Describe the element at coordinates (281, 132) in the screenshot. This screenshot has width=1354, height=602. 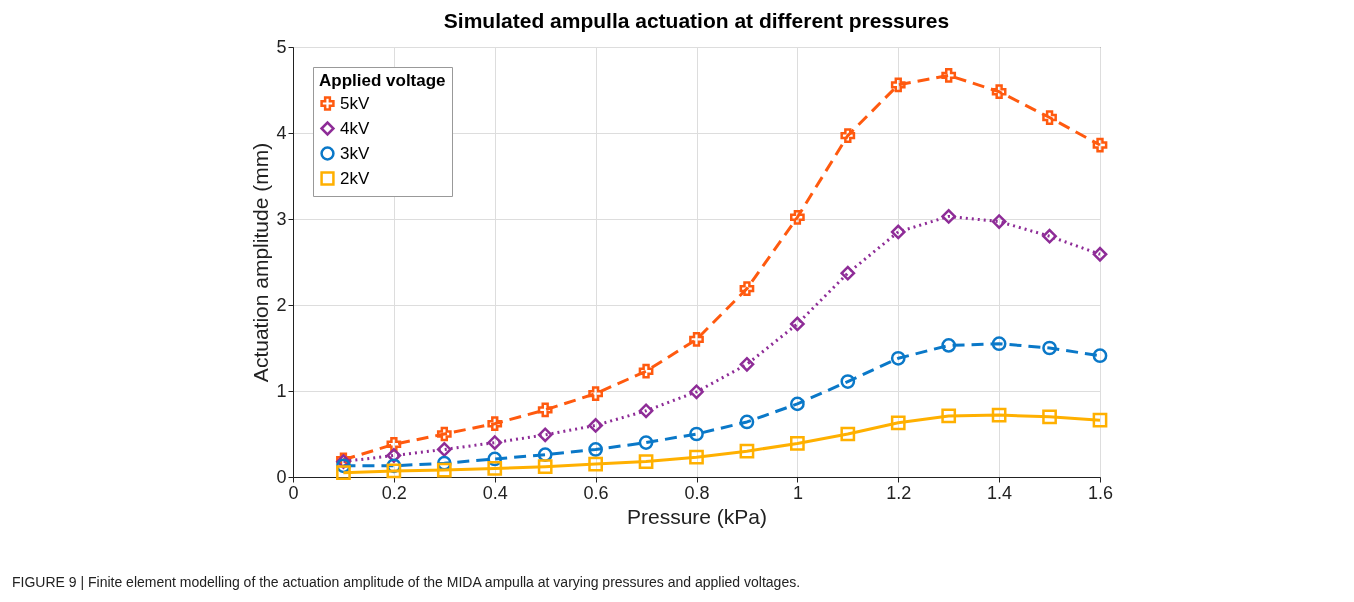
I see `y-tick-label: 4` at that location.